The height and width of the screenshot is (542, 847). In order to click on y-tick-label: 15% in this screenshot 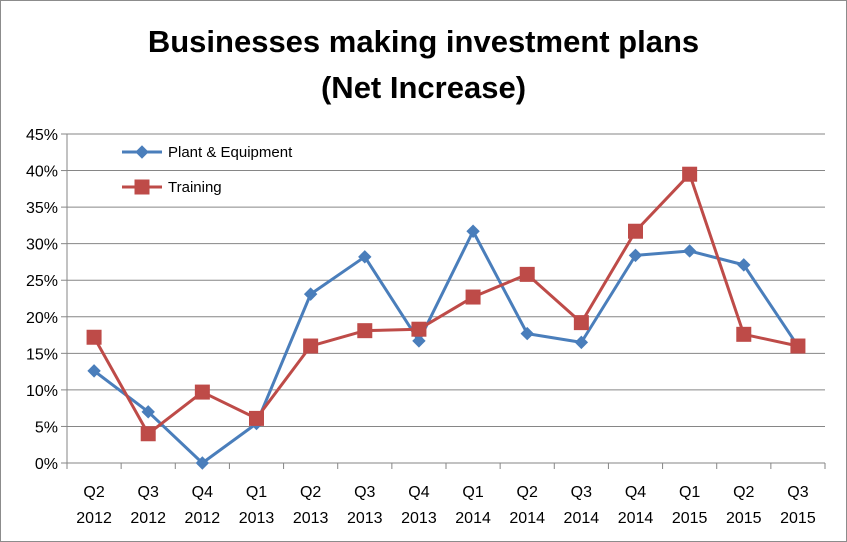, I will do `click(42, 354)`.